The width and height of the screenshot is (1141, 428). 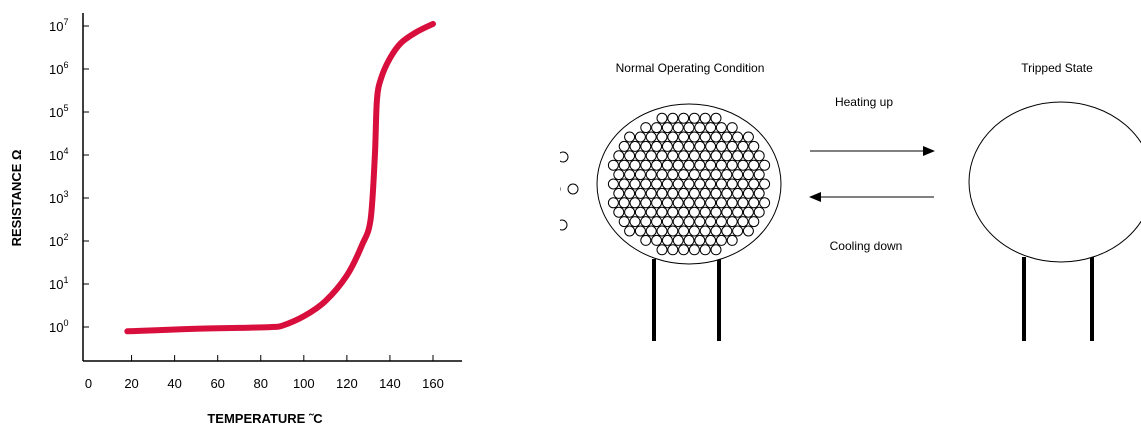 I want to click on y-tick-label: 10⁴, so click(x=58, y=154).